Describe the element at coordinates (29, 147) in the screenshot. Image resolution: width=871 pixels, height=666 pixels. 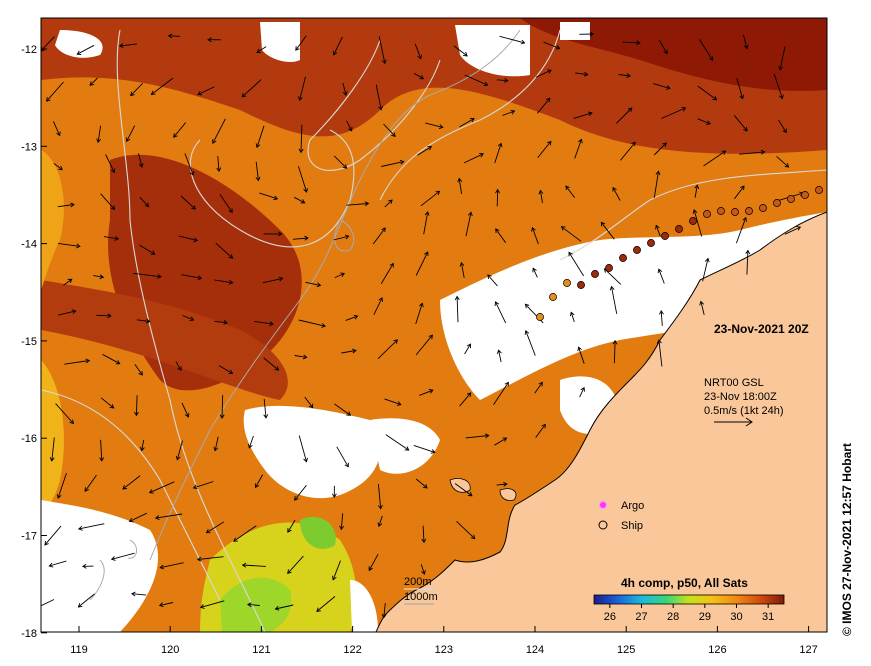
I see `lat-tick-label: -13` at that location.